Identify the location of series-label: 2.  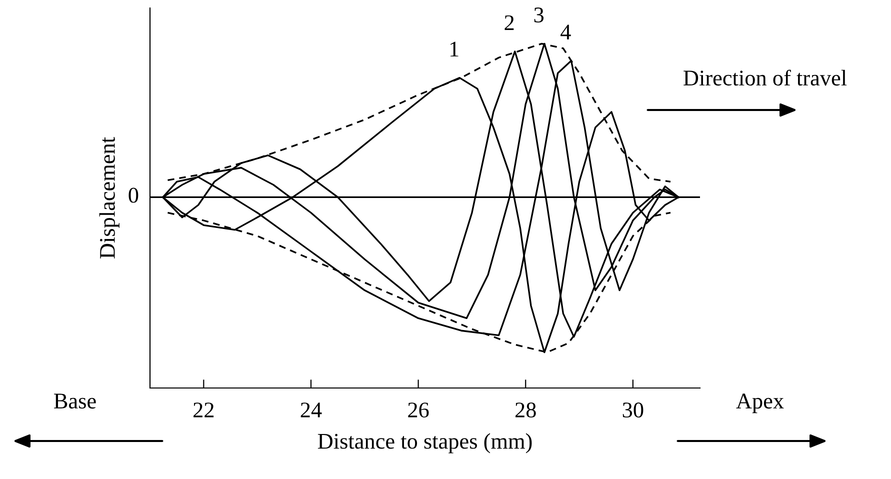
(509, 22).